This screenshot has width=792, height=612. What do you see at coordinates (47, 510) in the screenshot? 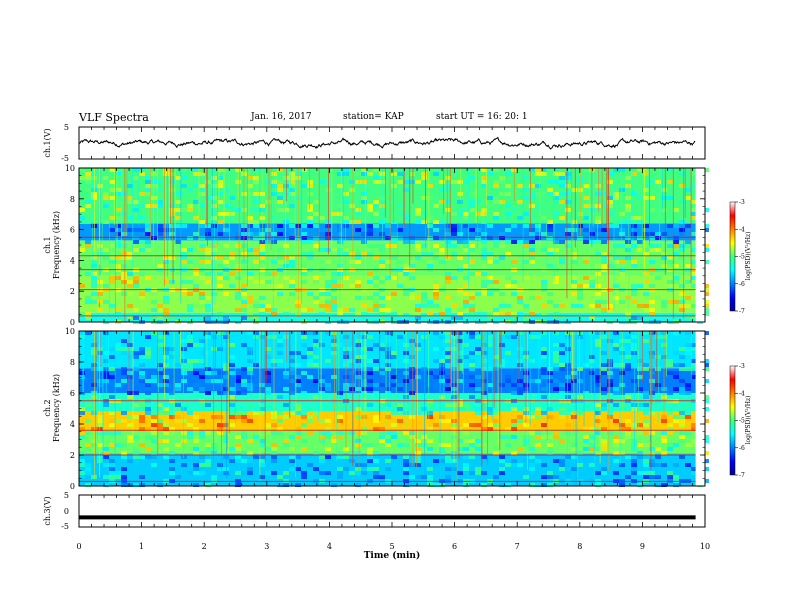
I see `ch3-waveform-ylabel: ch.3(V)` at bounding box center [47, 510].